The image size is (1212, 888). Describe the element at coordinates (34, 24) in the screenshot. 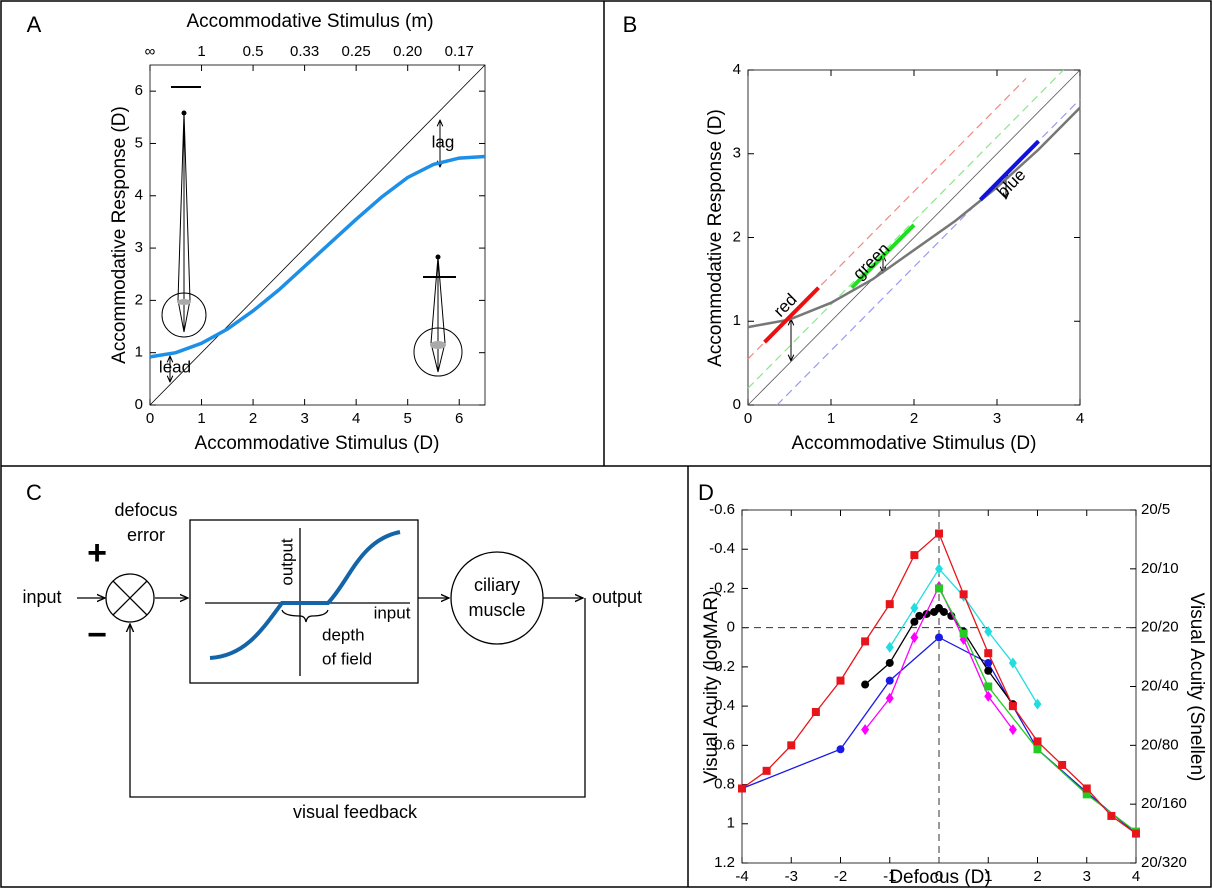

I see `panel-letter: A` at that location.